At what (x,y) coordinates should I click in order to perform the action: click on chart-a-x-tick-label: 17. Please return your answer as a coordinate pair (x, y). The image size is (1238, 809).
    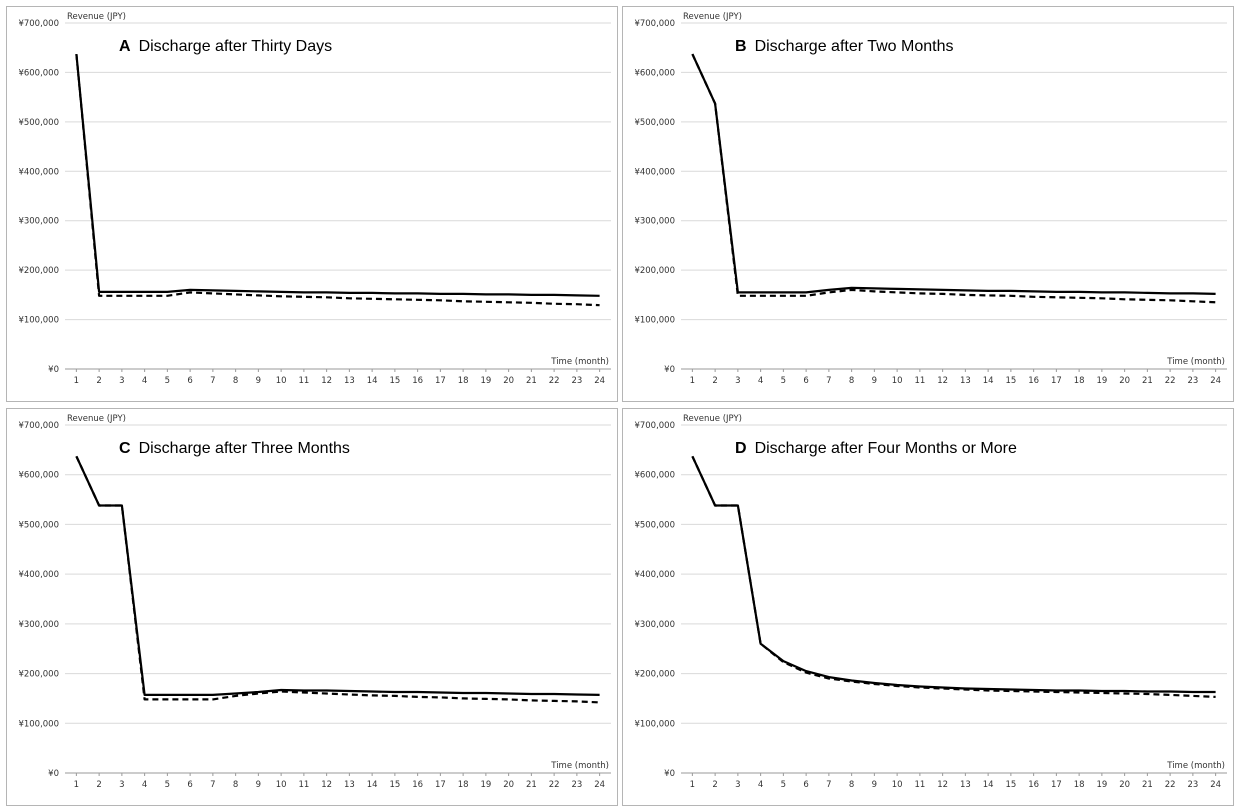
    Looking at the image, I should click on (440, 381).